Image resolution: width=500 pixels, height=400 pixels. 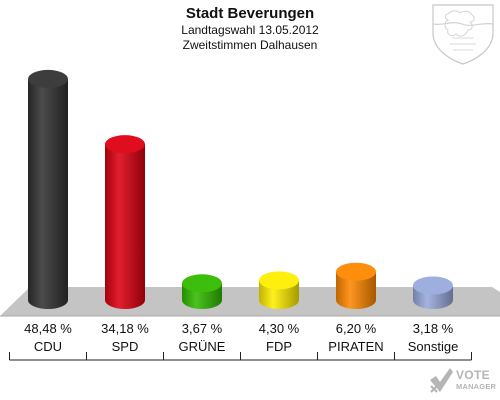 I want to click on bar-spd, so click(x=125, y=222).